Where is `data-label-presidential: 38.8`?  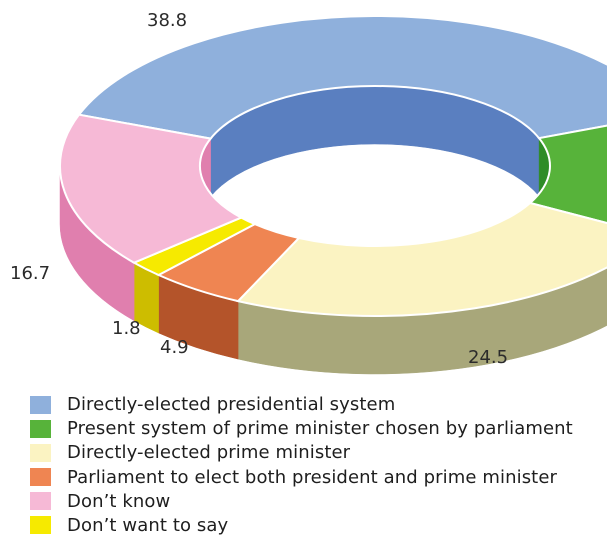 data-label-presidential: 38.8 is located at coordinates (167, 20).